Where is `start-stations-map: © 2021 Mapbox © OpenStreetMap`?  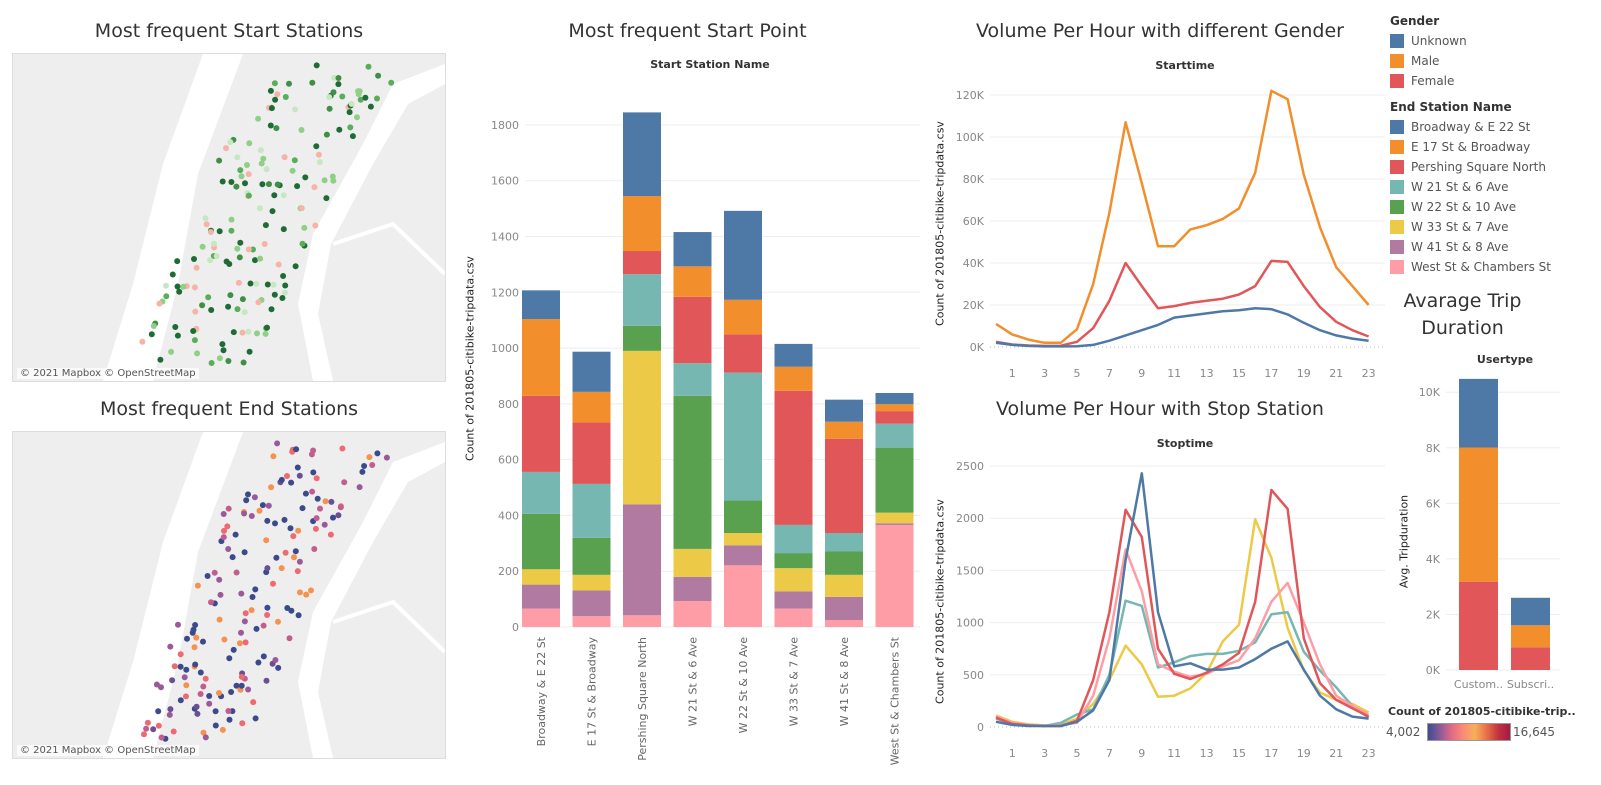 start-stations-map: © 2021 Mapbox © OpenStreetMap is located at coordinates (229, 217).